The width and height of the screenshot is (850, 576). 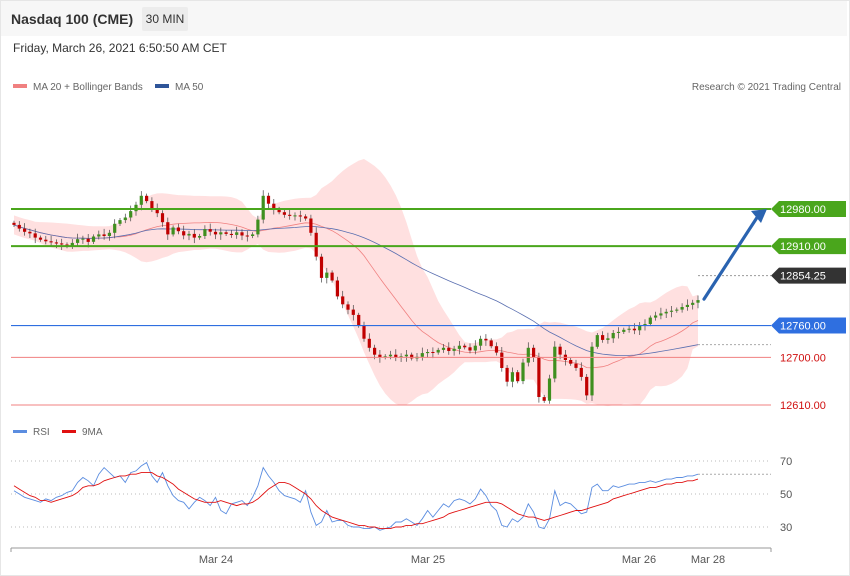 What do you see at coordinates (428, 560) in the screenshot?
I see `x-tick-label: Mar 25` at bounding box center [428, 560].